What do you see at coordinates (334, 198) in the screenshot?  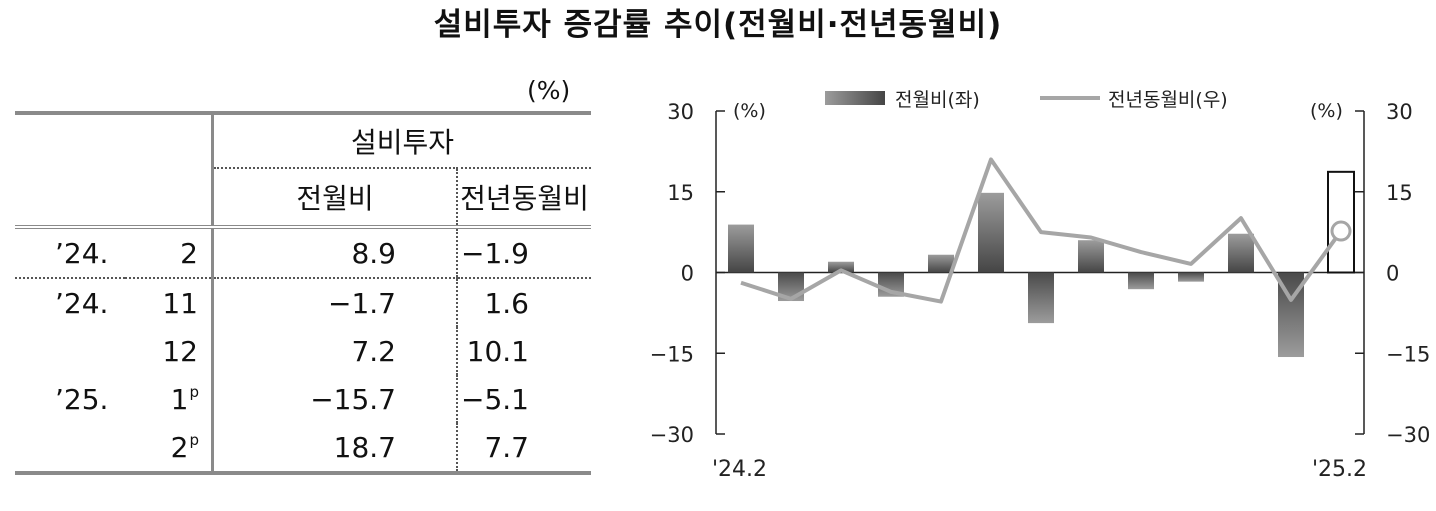 I see `column-header-mom: 전월비` at bounding box center [334, 198].